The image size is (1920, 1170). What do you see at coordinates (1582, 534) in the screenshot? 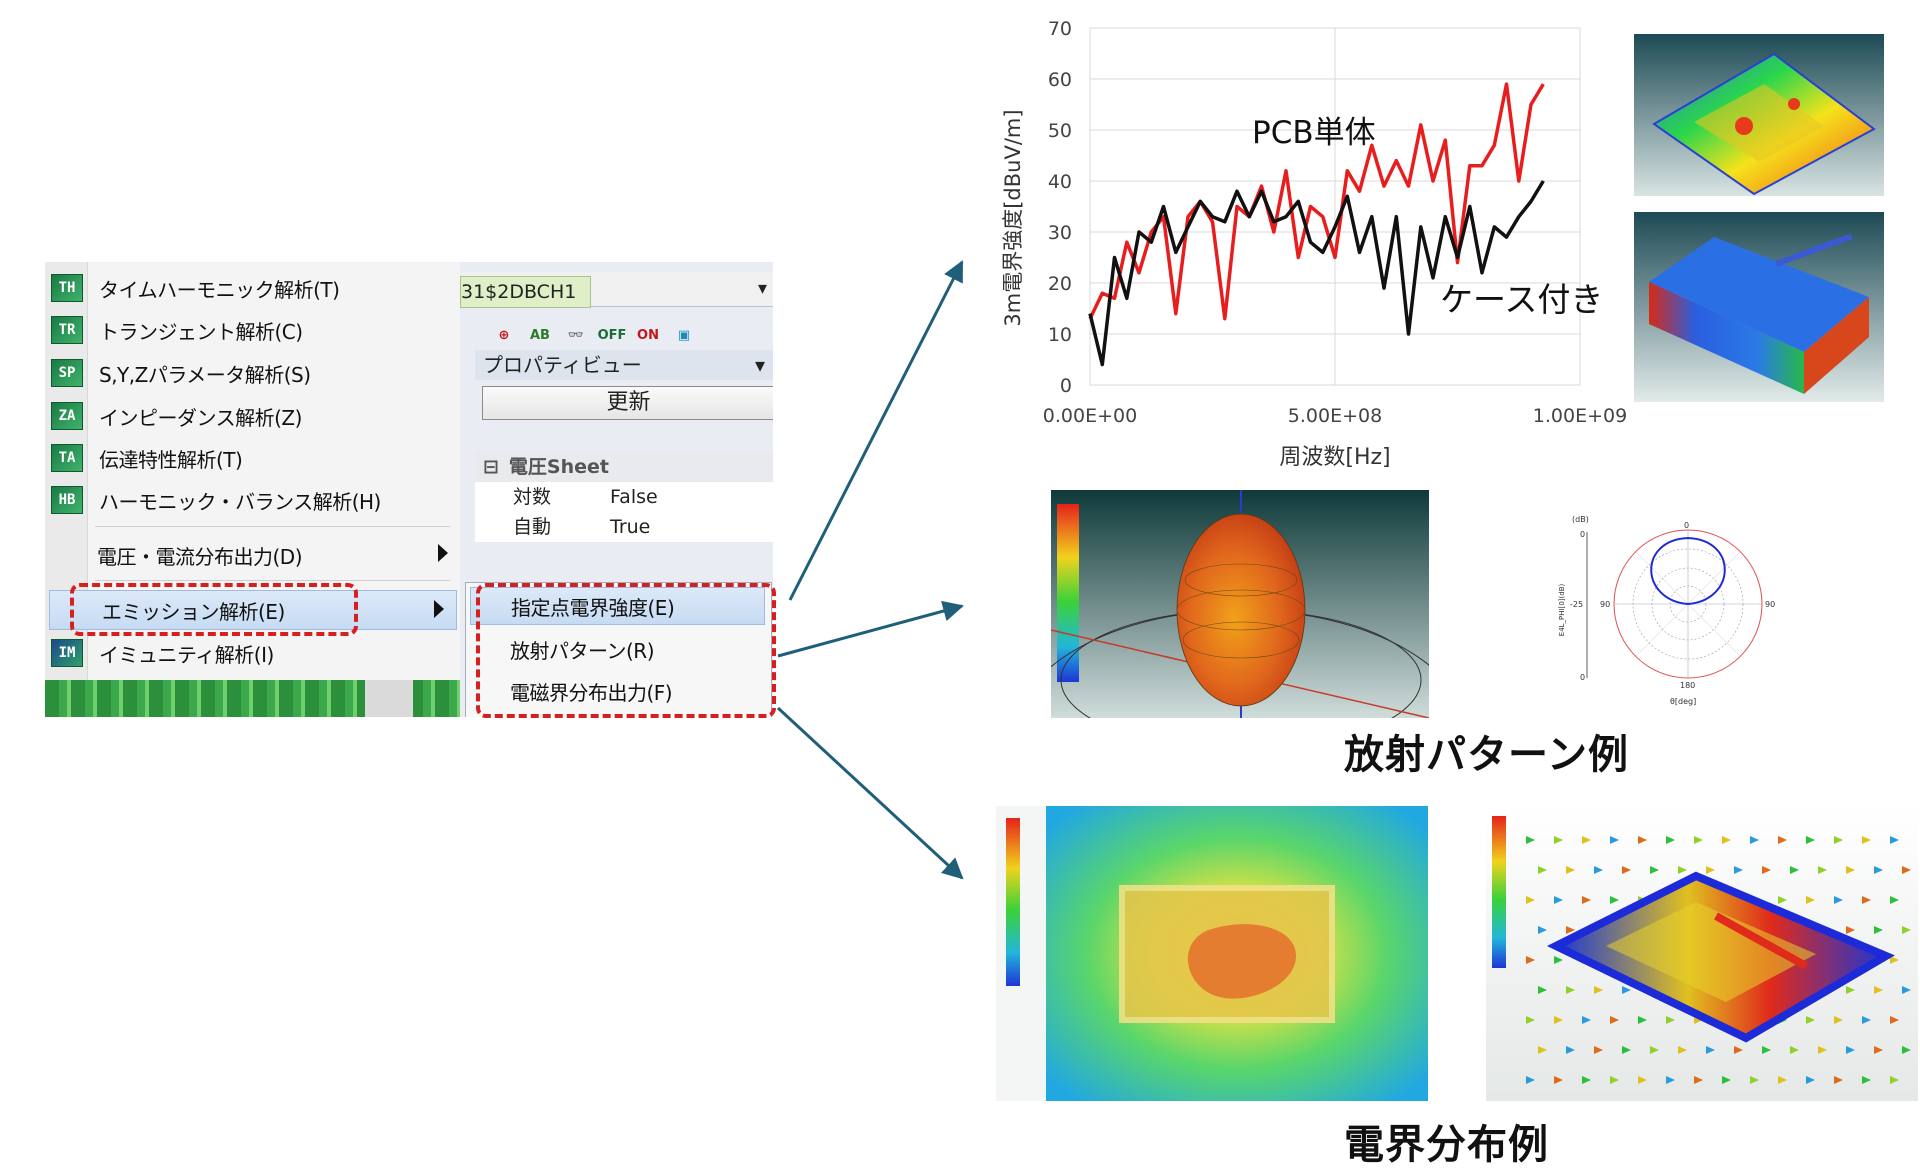
I see `polar-top-value: 0` at bounding box center [1582, 534].